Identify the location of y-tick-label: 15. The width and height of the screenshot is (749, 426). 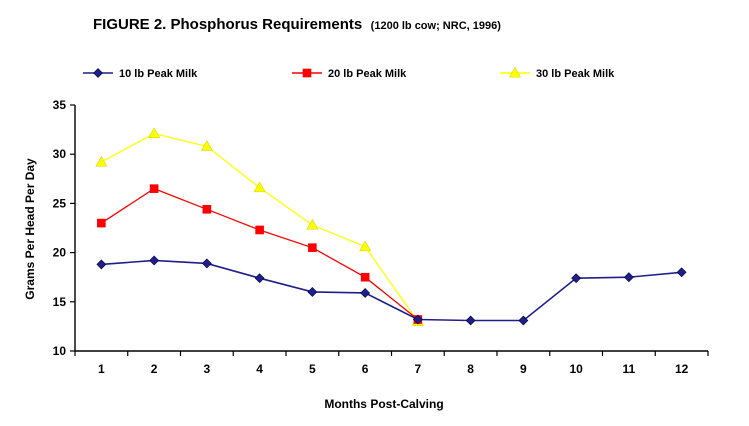
(60, 302).